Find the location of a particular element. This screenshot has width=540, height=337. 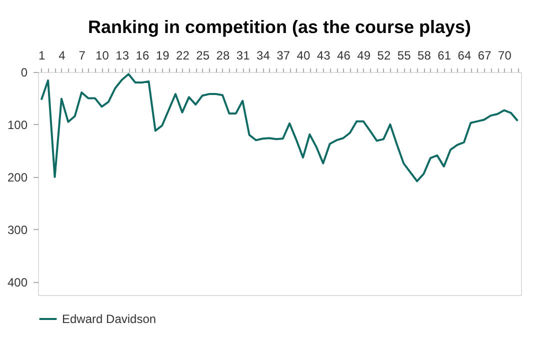

x-tick-label: 25 is located at coordinates (203, 55).